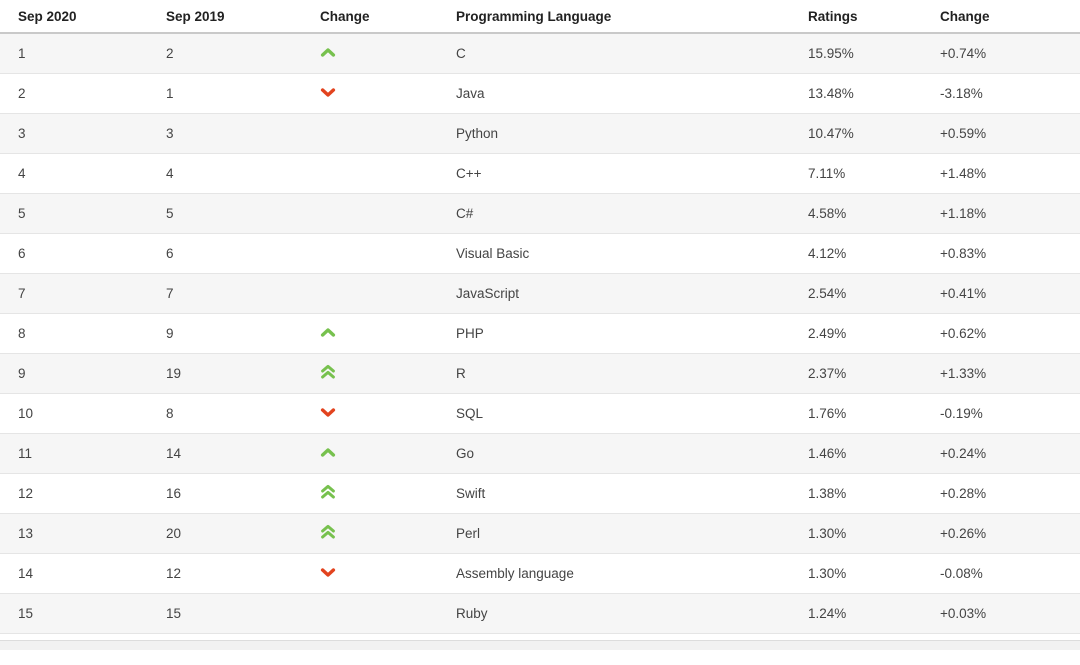 This screenshot has width=1080, height=665. I want to click on rank-2019-cell: 15, so click(225, 613).